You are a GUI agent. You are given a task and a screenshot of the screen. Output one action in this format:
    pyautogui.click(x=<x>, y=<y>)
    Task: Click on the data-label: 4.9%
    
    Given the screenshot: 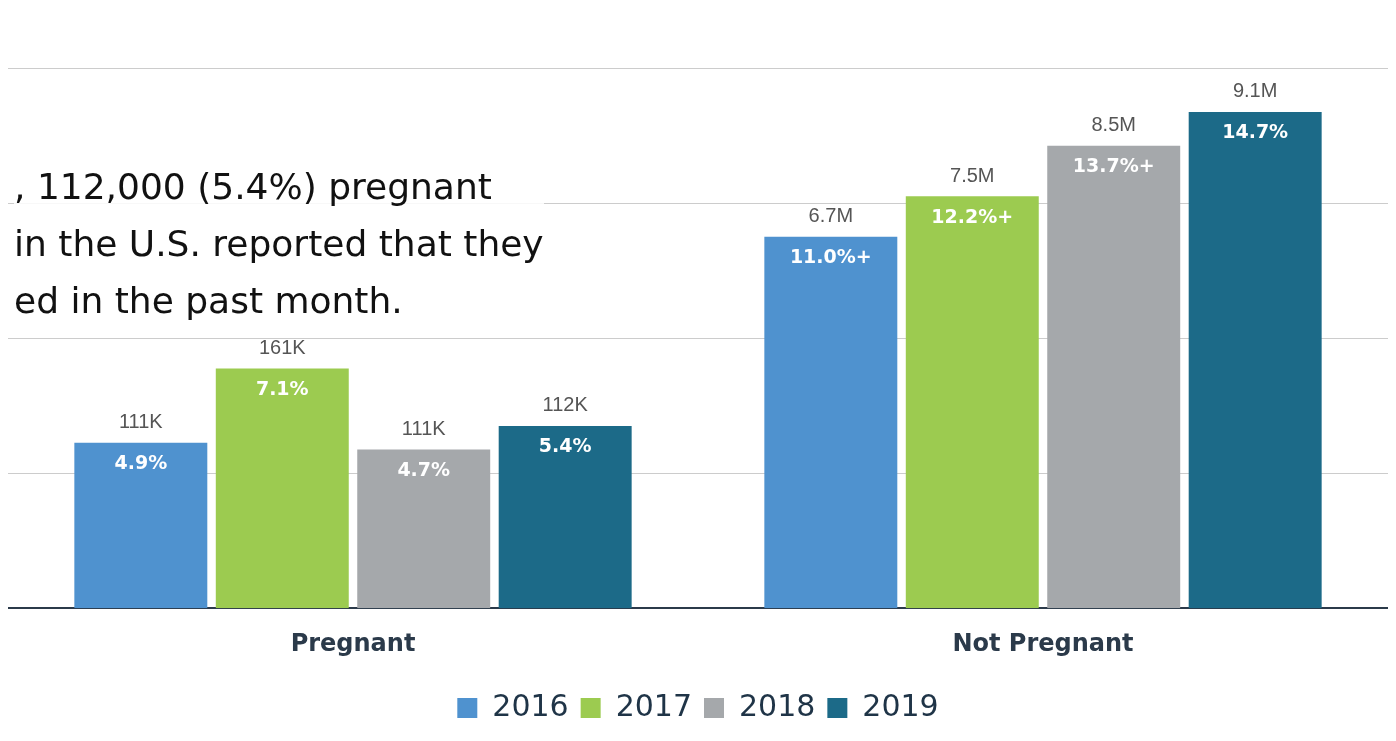 What is the action you would take?
    pyautogui.click(x=141, y=462)
    